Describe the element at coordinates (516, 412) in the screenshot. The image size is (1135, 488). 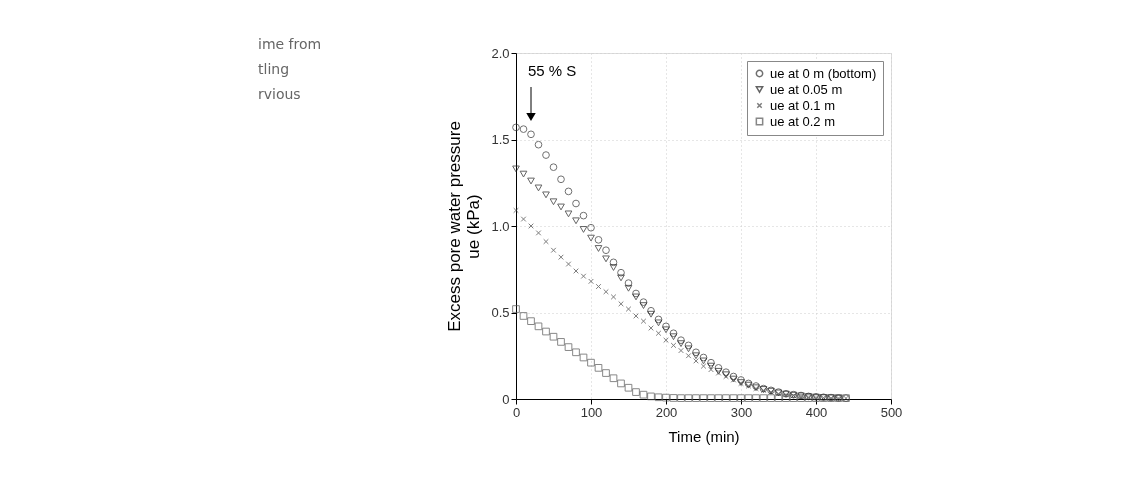
I see `x-tick-label: 0` at that location.